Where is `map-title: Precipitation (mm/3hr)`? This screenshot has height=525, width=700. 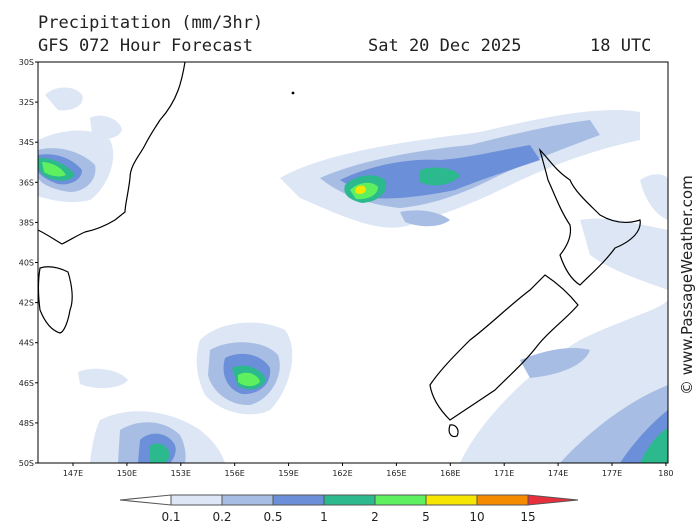
map-title: Precipitation (mm/3hr) is located at coordinates (151, 23).